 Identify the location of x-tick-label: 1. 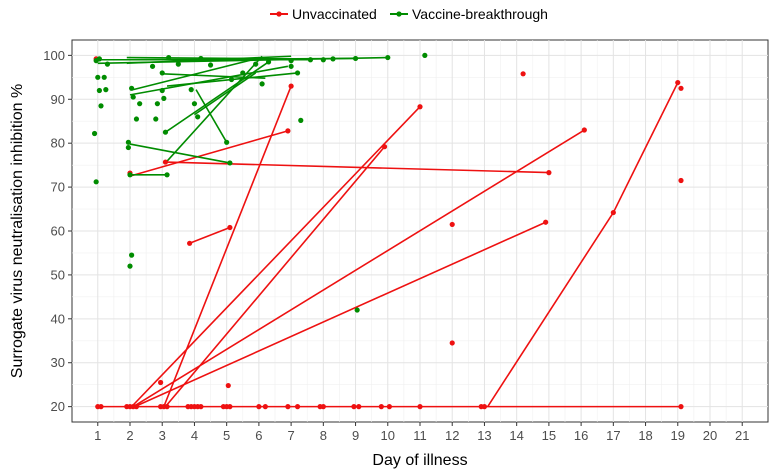
(97, 435).